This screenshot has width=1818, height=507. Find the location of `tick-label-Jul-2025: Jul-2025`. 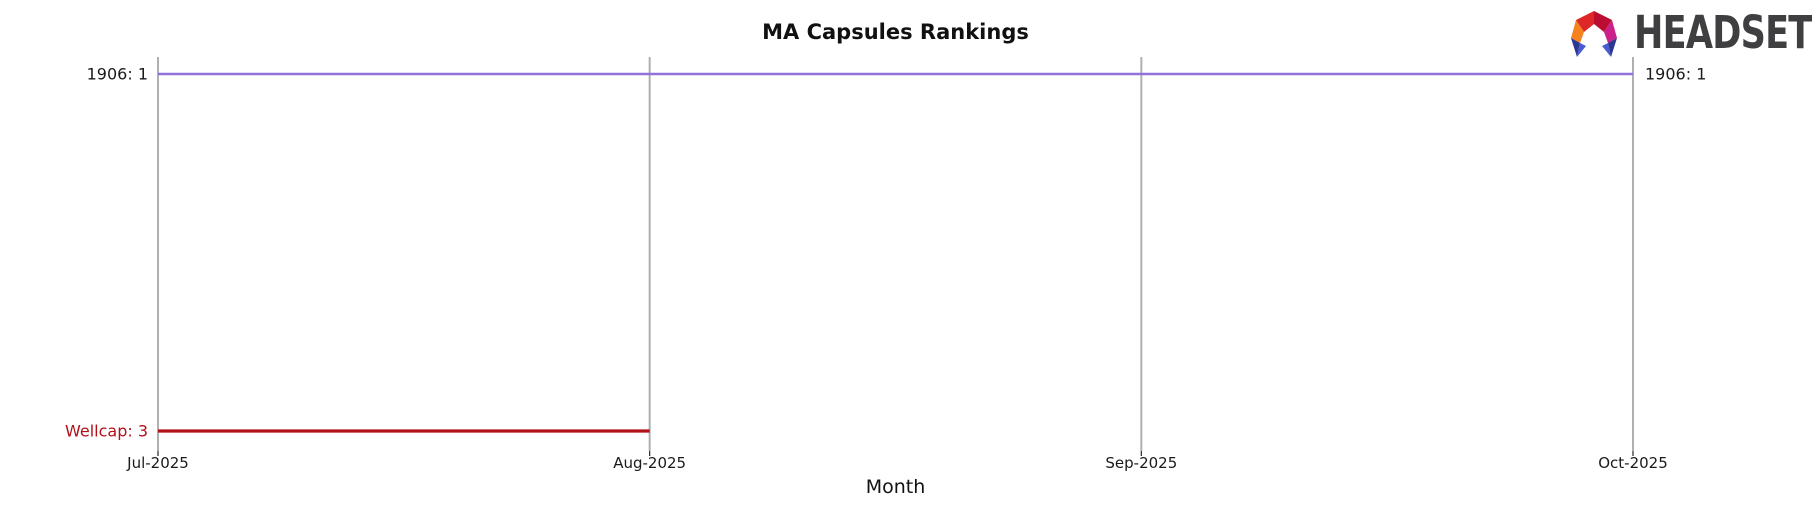

tick-label-Jul-2025: Jul-2025 is located at coordinates (157, 463).